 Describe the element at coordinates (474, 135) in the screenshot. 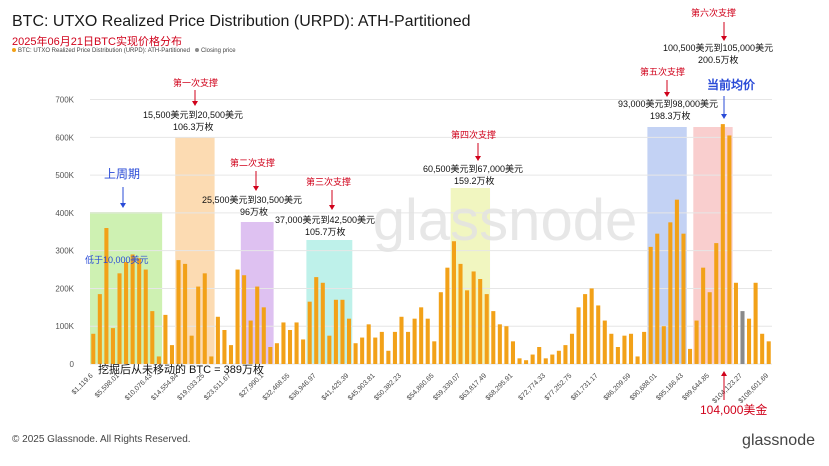

I see `support4-title: 第四次支撑` at that location.